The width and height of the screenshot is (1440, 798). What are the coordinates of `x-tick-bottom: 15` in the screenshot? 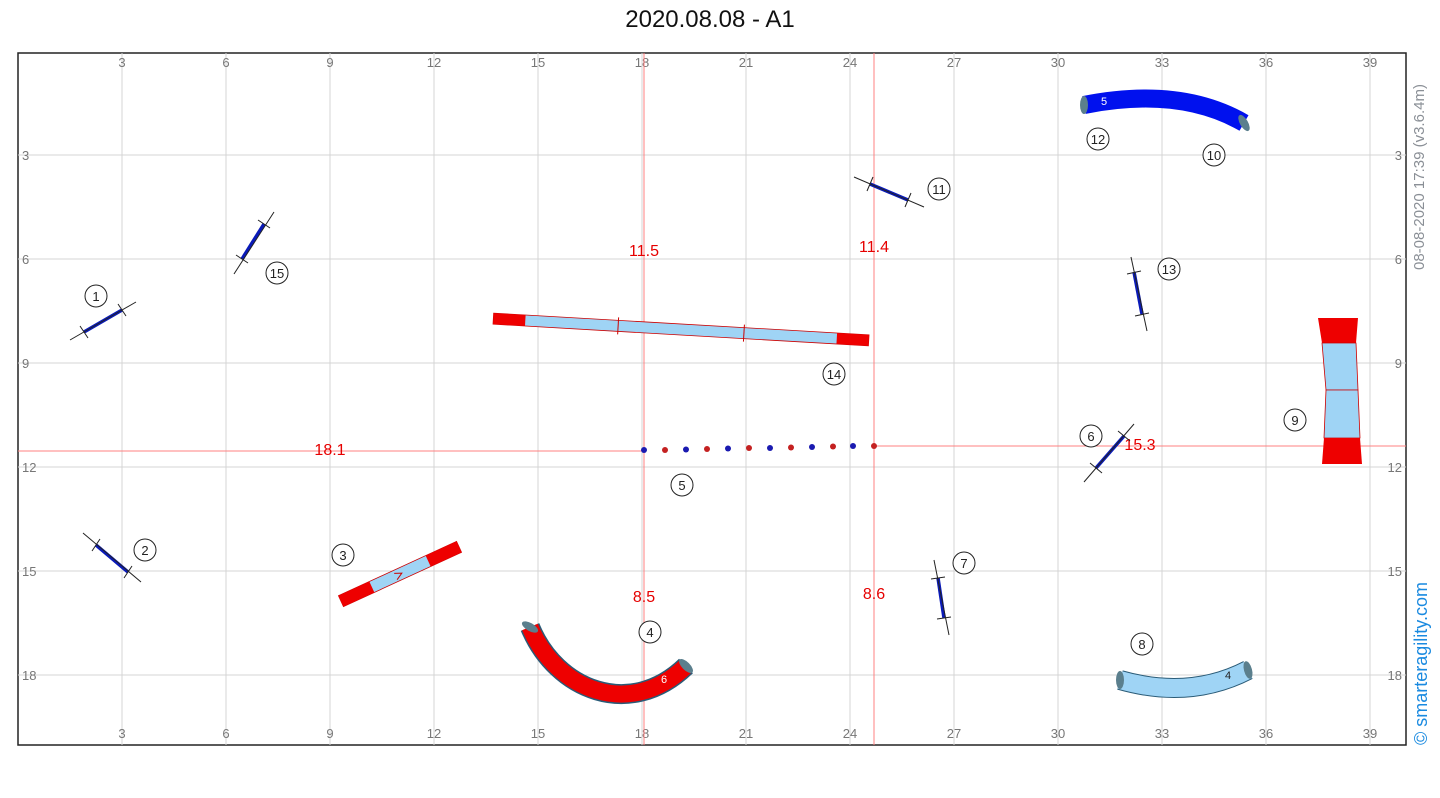 It's located at (538, 733).